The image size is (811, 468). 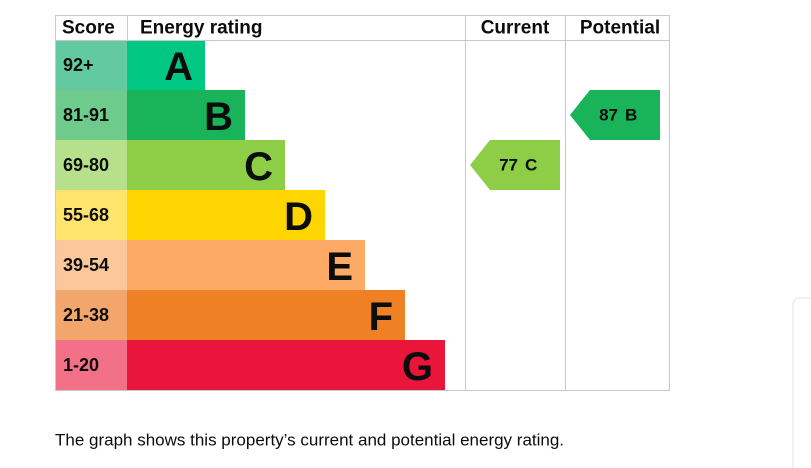 What do you see at coordinates (339, 267) in the screenshot?
I see `band-letter: E` at bounding box center [339, 267].